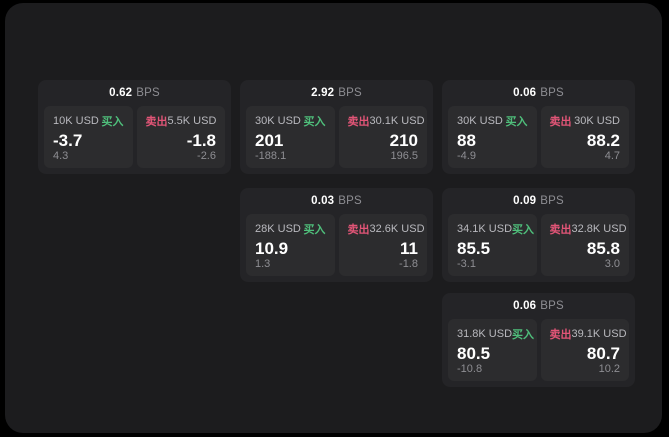 This screenshot has width=669, height=437. I want to click on buy-quote-tile: 28K USD 买入 10.9 1.3, so click(290, 245).